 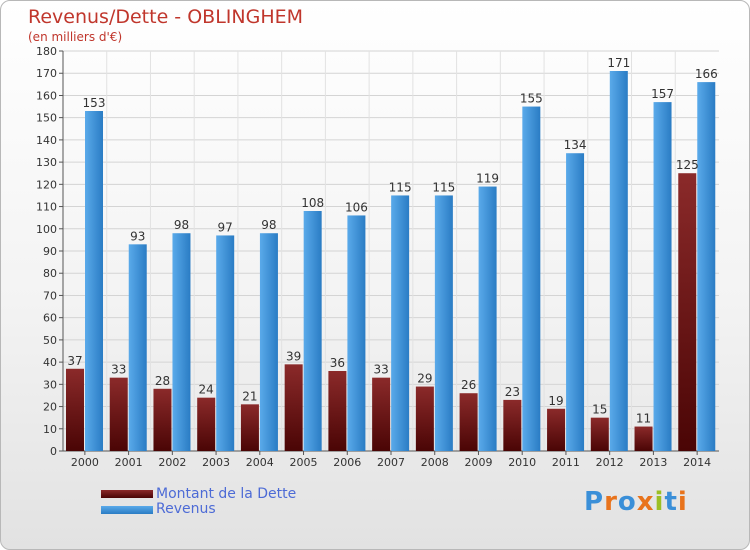 What do you see at coordinates (304, 462) in the screenshot?
I see `x-tick-label: 2005` at bounding box center [304, 462].